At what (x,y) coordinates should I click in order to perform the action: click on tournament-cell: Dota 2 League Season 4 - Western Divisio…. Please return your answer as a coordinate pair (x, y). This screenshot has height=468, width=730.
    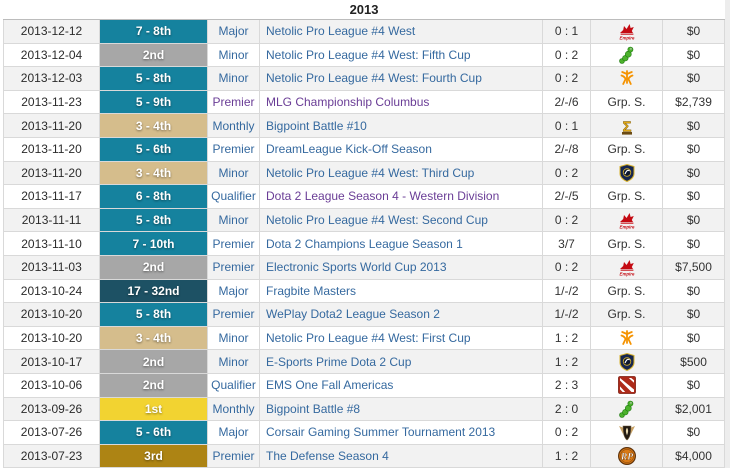
    Looking at the image, I should click on (401, 196).